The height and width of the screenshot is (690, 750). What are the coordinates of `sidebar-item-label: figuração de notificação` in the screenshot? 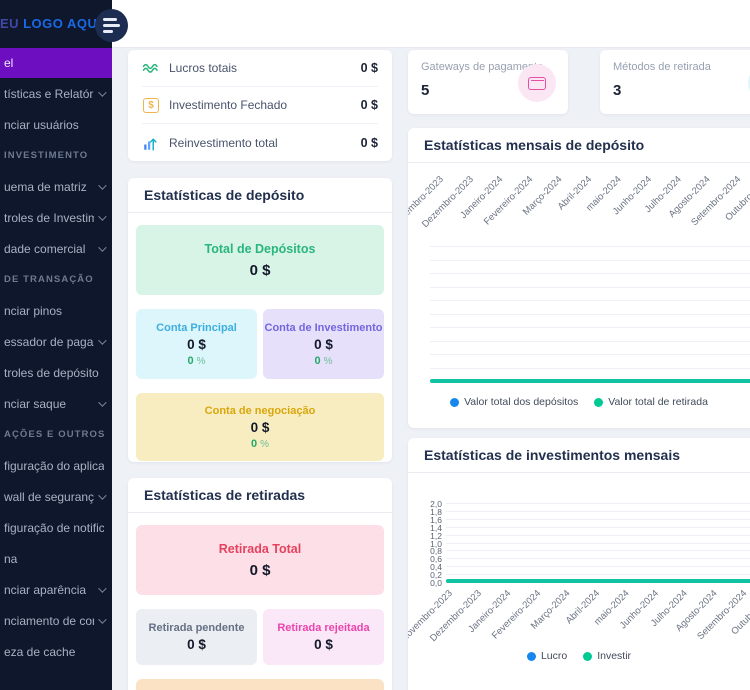 It's located at (54, 527).